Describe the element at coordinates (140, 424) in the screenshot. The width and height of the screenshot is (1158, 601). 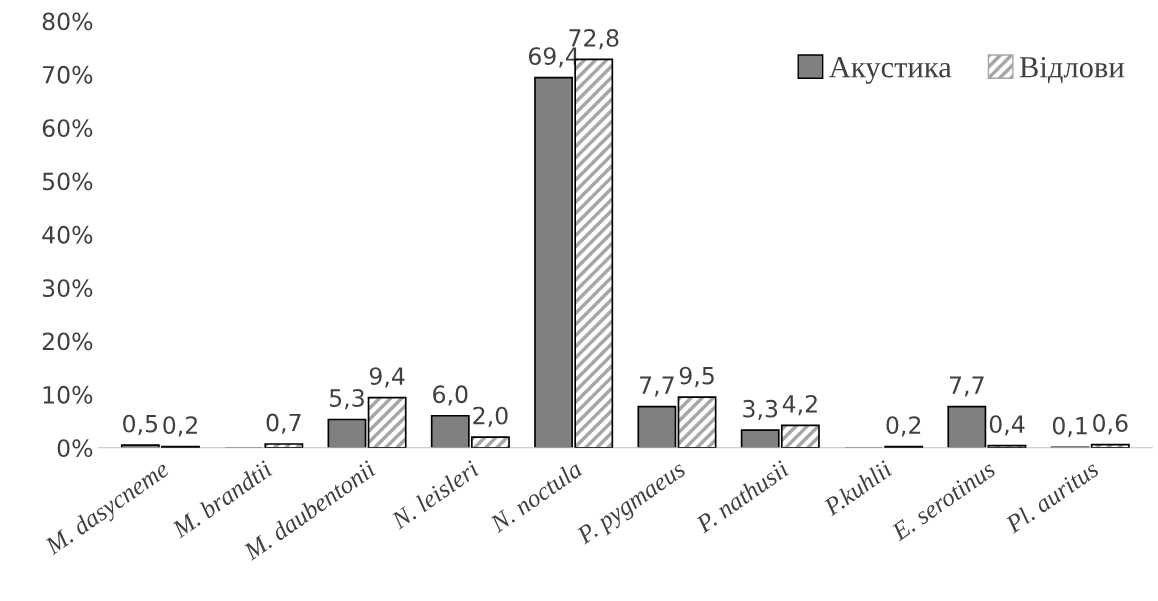
I see `data-label: 0,5` at that location.